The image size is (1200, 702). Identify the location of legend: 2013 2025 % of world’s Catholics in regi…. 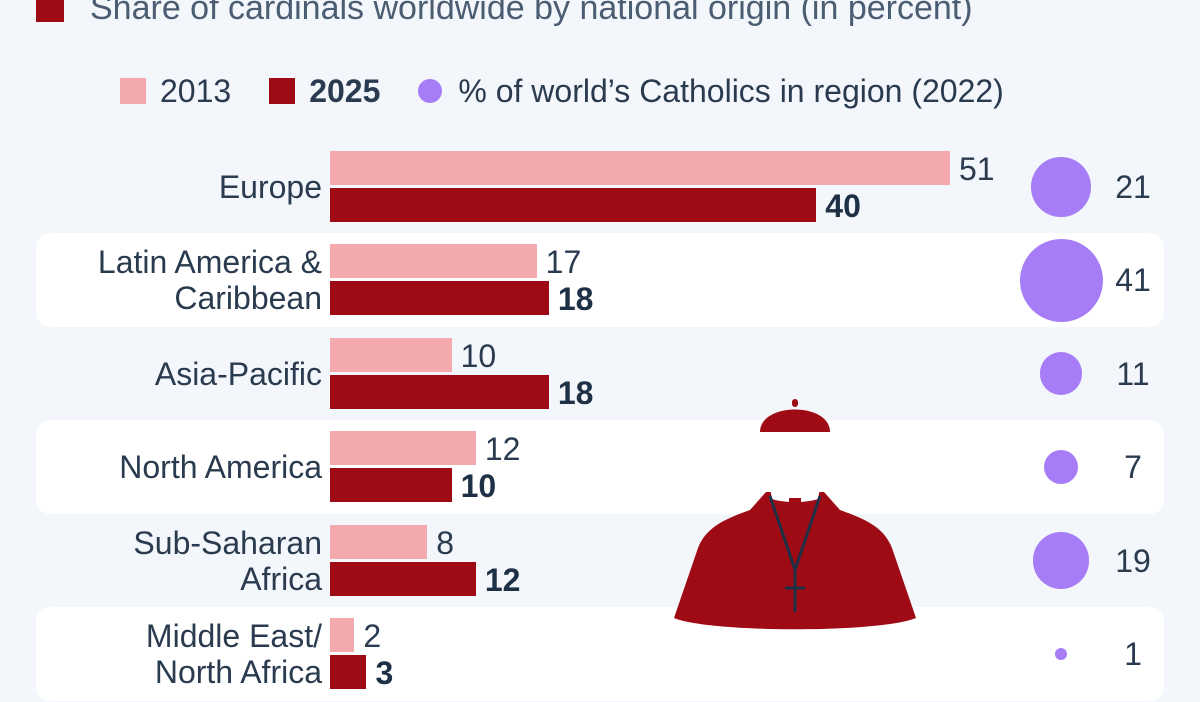
(562, 91).